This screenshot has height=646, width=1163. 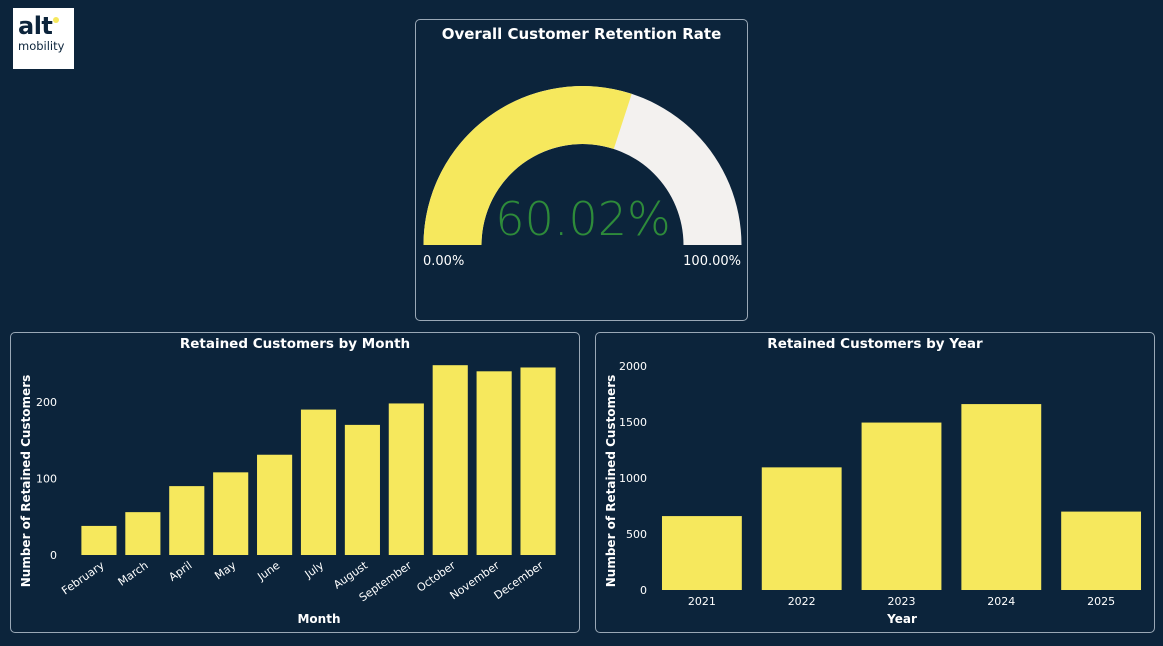 I want to click on month-bar-may, so click(x=231, y=513).